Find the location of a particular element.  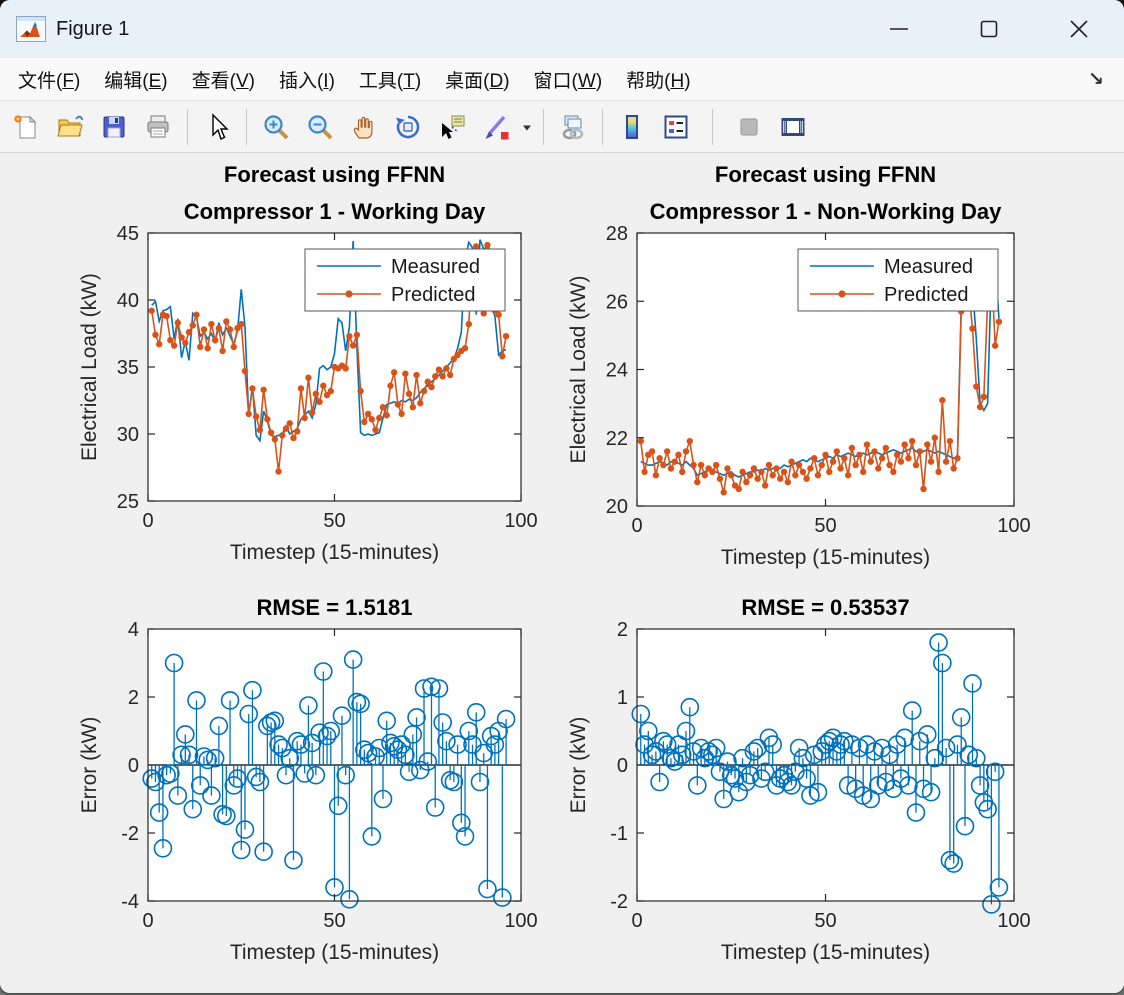

menu-item-file: 文件(F) is located at coordinates (49, 81).